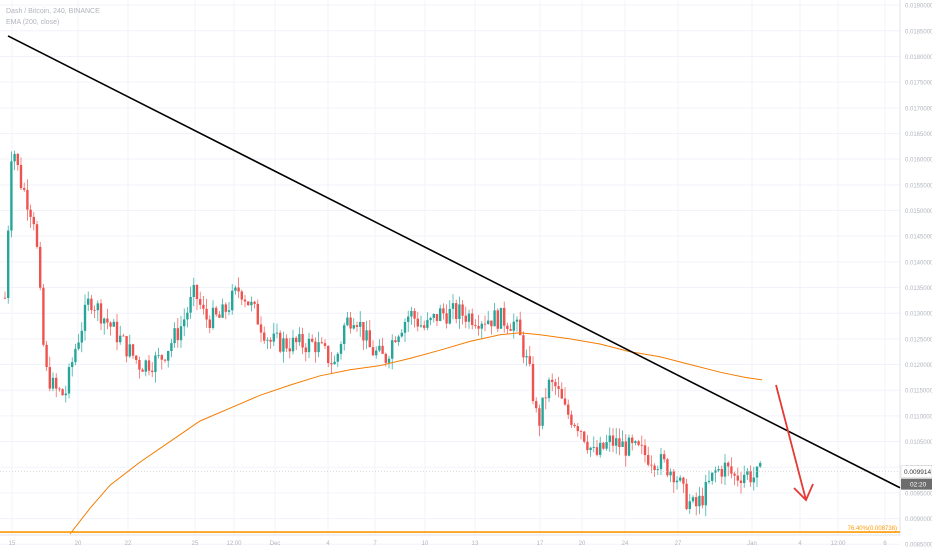 Image resolution: width=932 pixels, height=555 pixels. I want to click on time-tick-label: Jan, so click(752, 544).